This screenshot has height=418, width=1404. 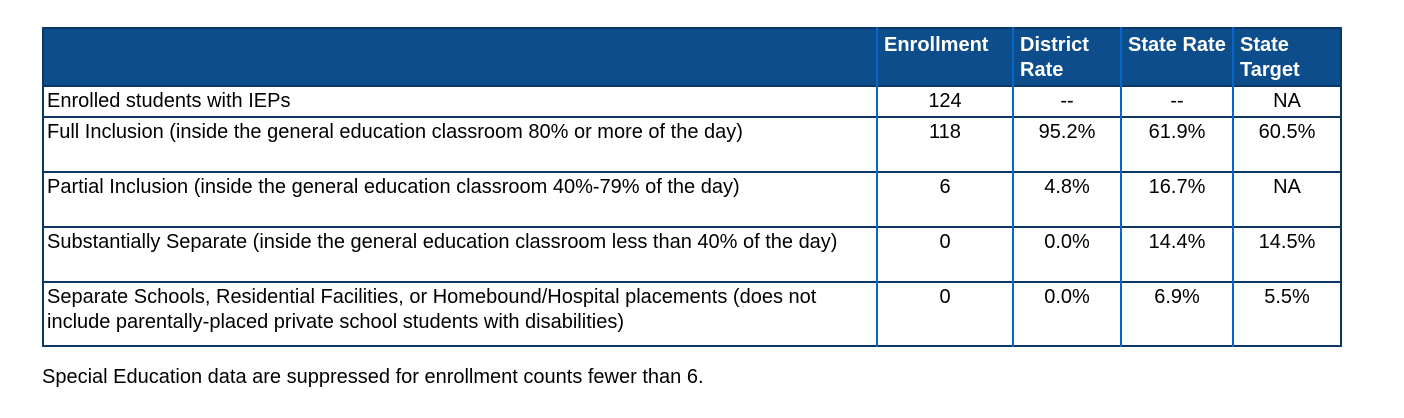 I want to click on column-header-state-target: State Target, so click(x=1286, y=57).